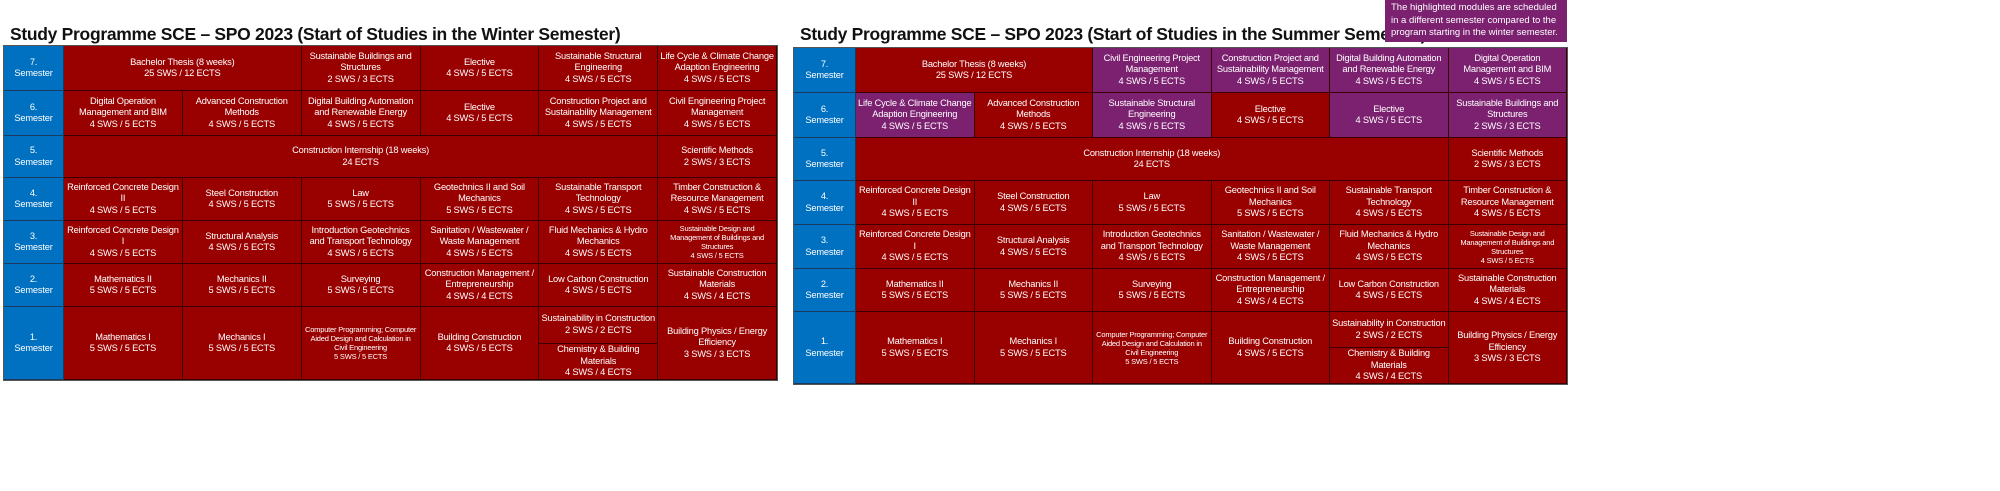  What do you see at coordinates (825, 70) in the screenshot?
I see `semester-label: 7. Semester` at bounding box center [825, 70].